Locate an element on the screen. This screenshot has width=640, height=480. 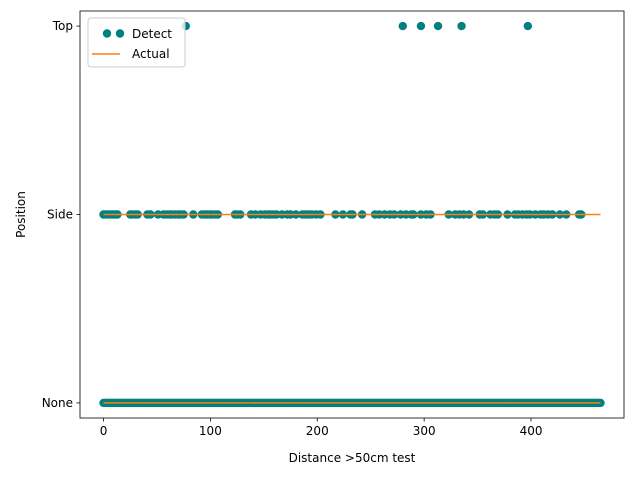
x-axis-ticks: 0 100 200 300 400 is located at coordinates (321, 428).